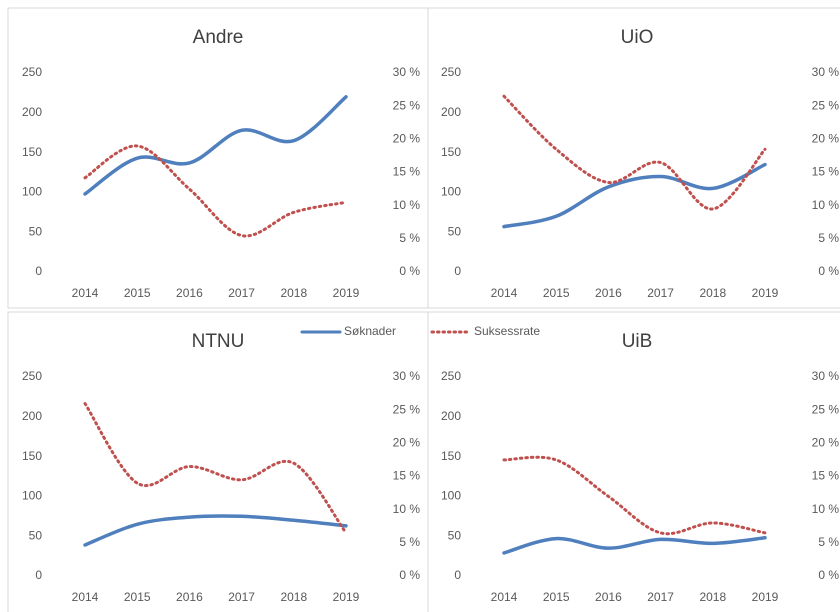 This screenshot has width=840, height=612. I want to click on chart-title: UiB, so click(637, 341).